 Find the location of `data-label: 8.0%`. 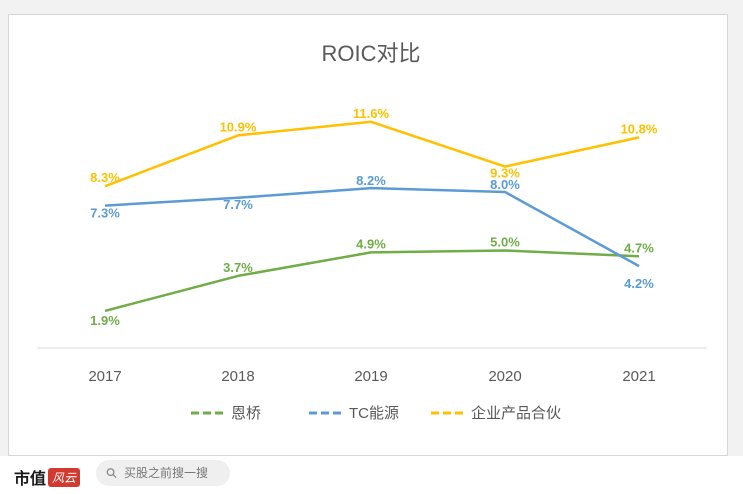

data-label: 8.0% is located at coordinates (505, 184).